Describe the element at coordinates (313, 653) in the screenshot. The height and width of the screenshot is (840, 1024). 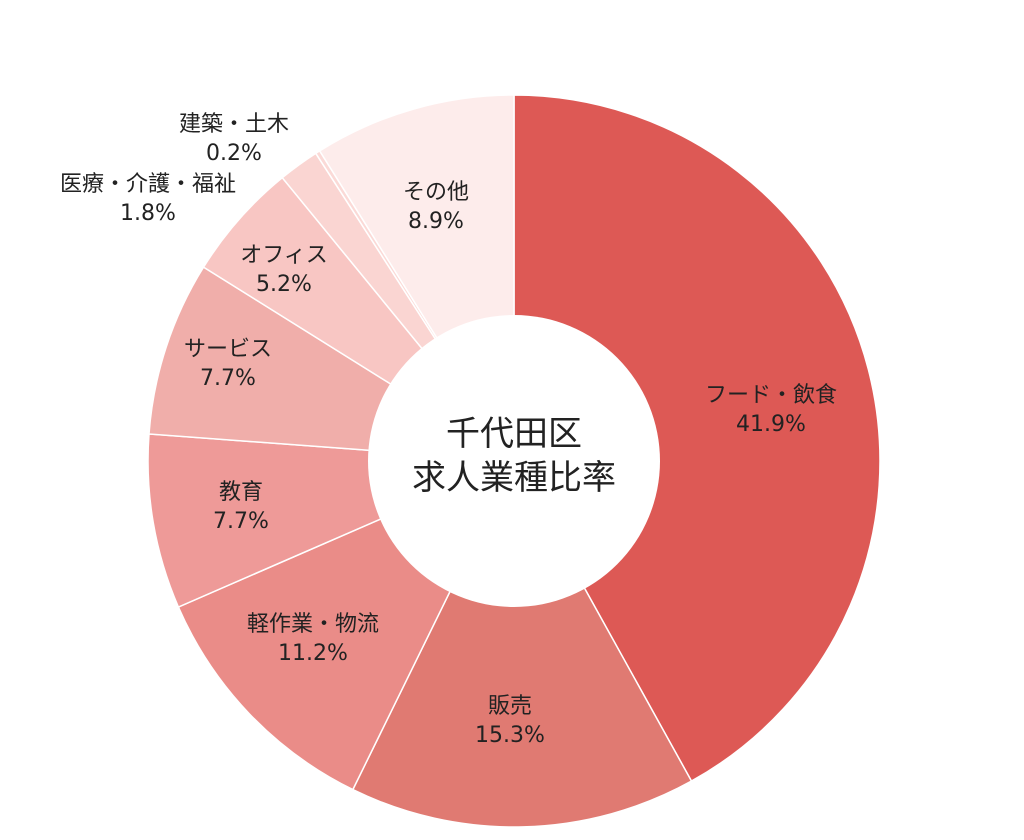
I see `slice-value-2: 11.2%` at that location.